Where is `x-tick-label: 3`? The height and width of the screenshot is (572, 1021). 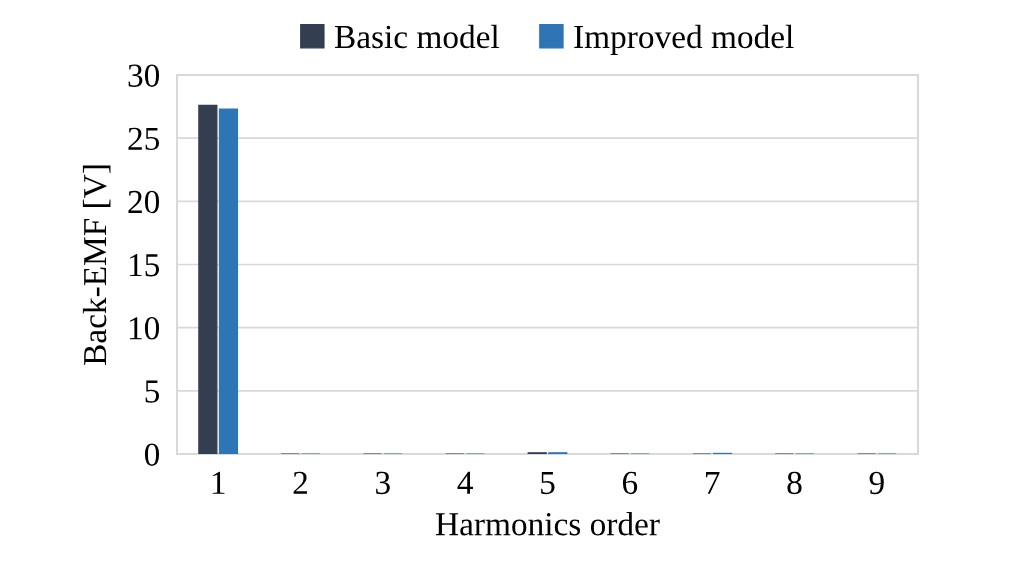
x-tick-label: 3 is located at coordinates (383, 483).